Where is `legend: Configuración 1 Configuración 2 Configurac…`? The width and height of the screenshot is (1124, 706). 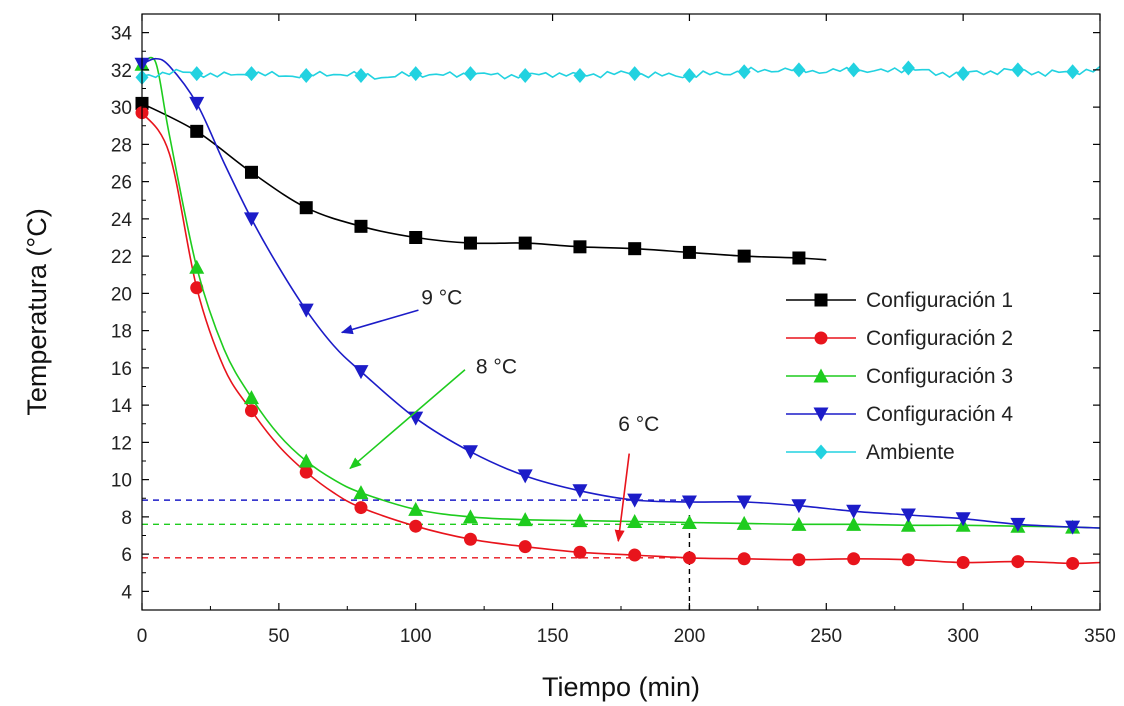 legend: Configuración 1 Configuración 2 Configurac… is located at coordinates (899, 376).